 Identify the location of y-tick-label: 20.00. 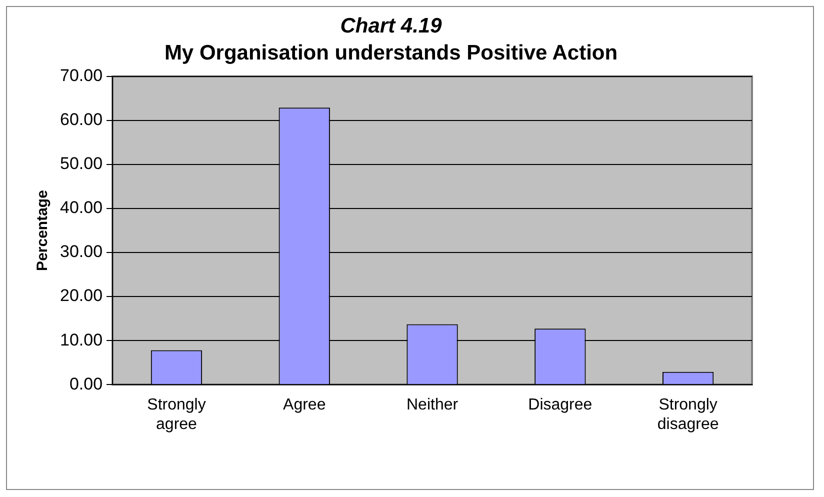
(81, 296).